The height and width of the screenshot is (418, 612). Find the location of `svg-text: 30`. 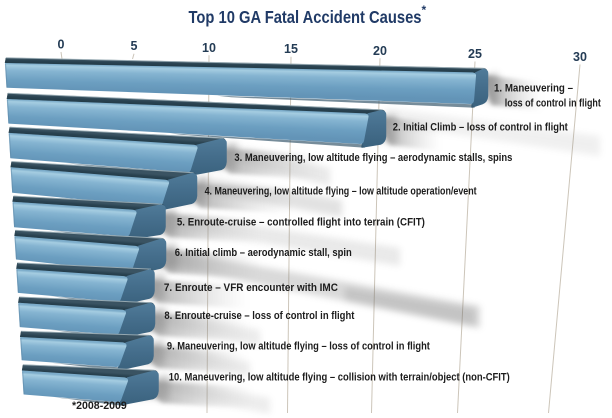

svg-text: 30 is located at coordinates (580, 57).